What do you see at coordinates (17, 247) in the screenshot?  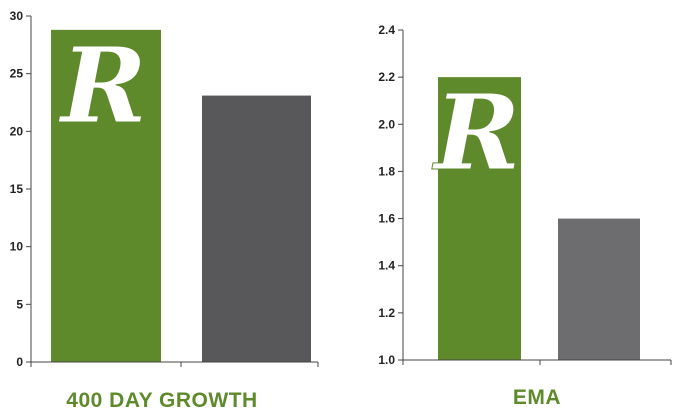 I see `y-tick-label: 10` at bounding box center [17, 247].